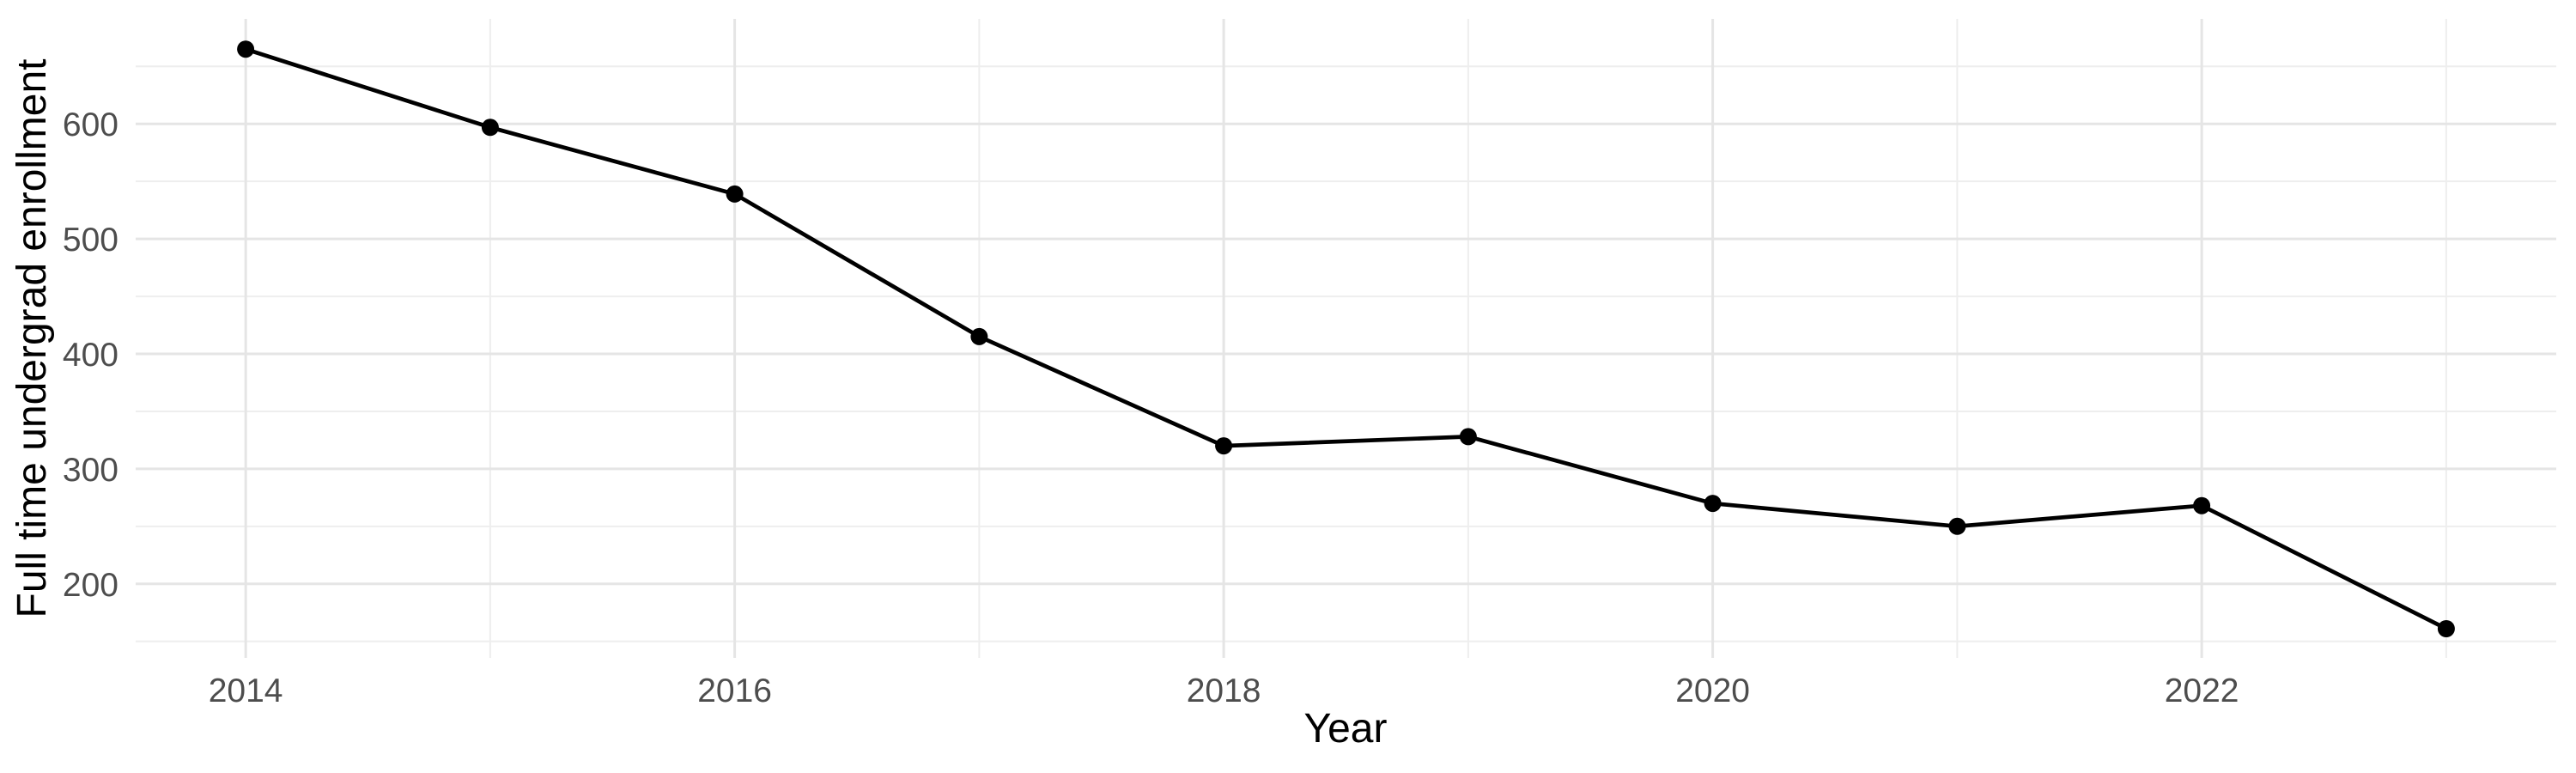 Image resolution: width=2576 pixels, height=773 pixels. I want to click on x-axis-tick-labels: 2014 2016 2018 2020 2022, so click(1224, 691).